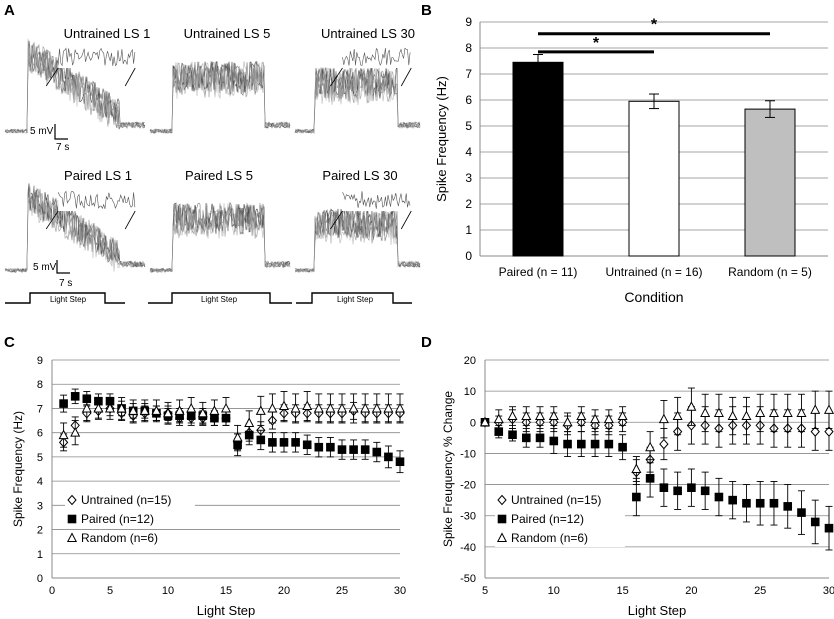  Describe the element at coordinates (468, 486) in the screenshot. I see `y-tick-label: -20` at that location.